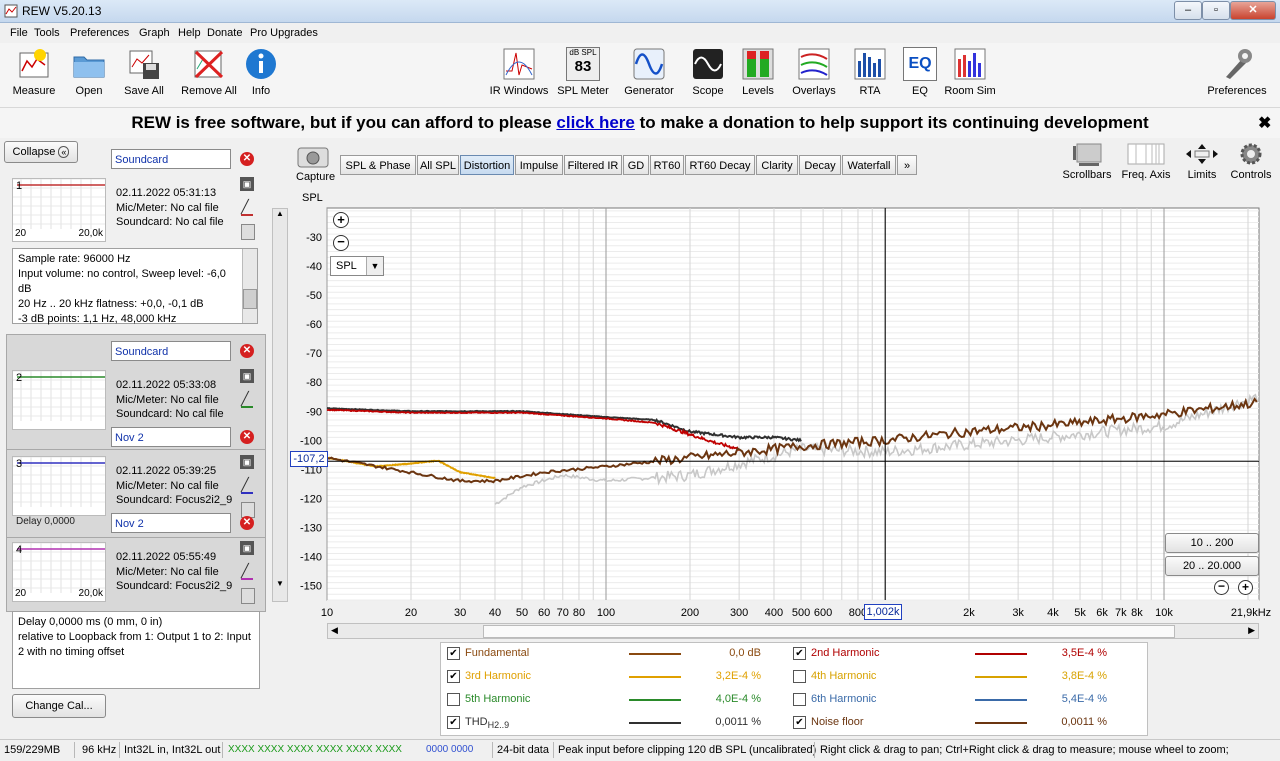  I want to click on graph-tab-decay: Decay, so click(820, 165).